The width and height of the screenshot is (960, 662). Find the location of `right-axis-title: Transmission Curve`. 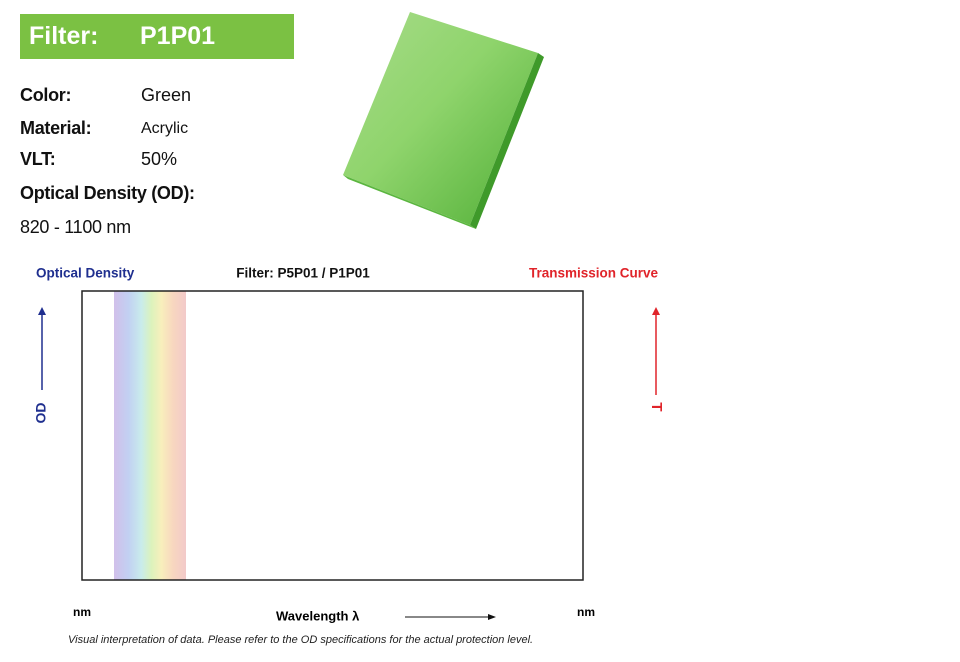

right-axis-title: Transmission Curve is located at coordinates (594, 273).